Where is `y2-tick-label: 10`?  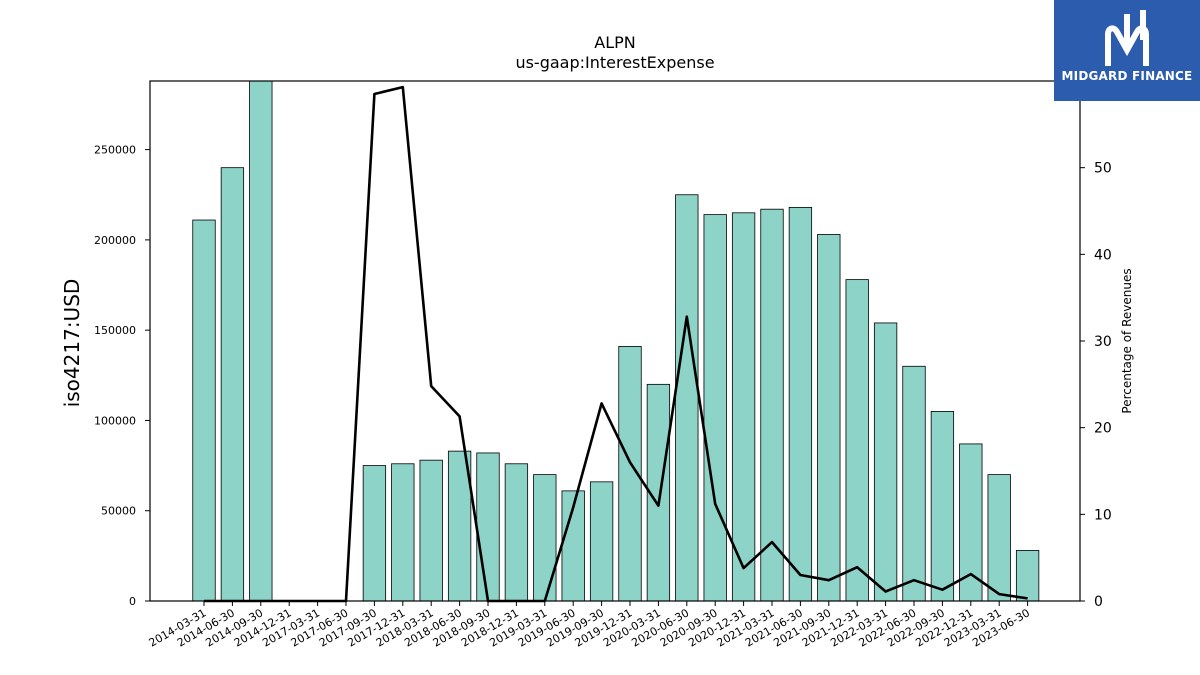
y2-tick-label: 10 is located at coordinates (1103, 515).